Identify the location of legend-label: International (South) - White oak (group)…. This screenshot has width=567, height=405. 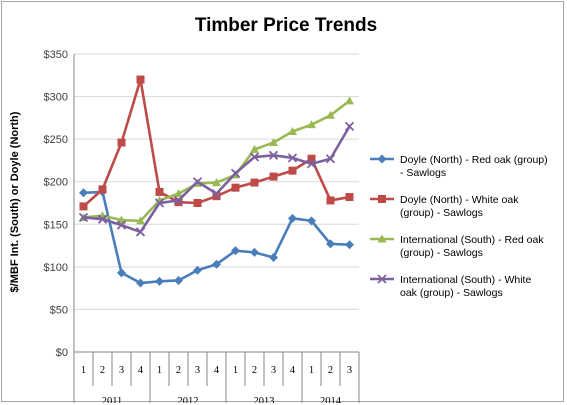
(465, 286).